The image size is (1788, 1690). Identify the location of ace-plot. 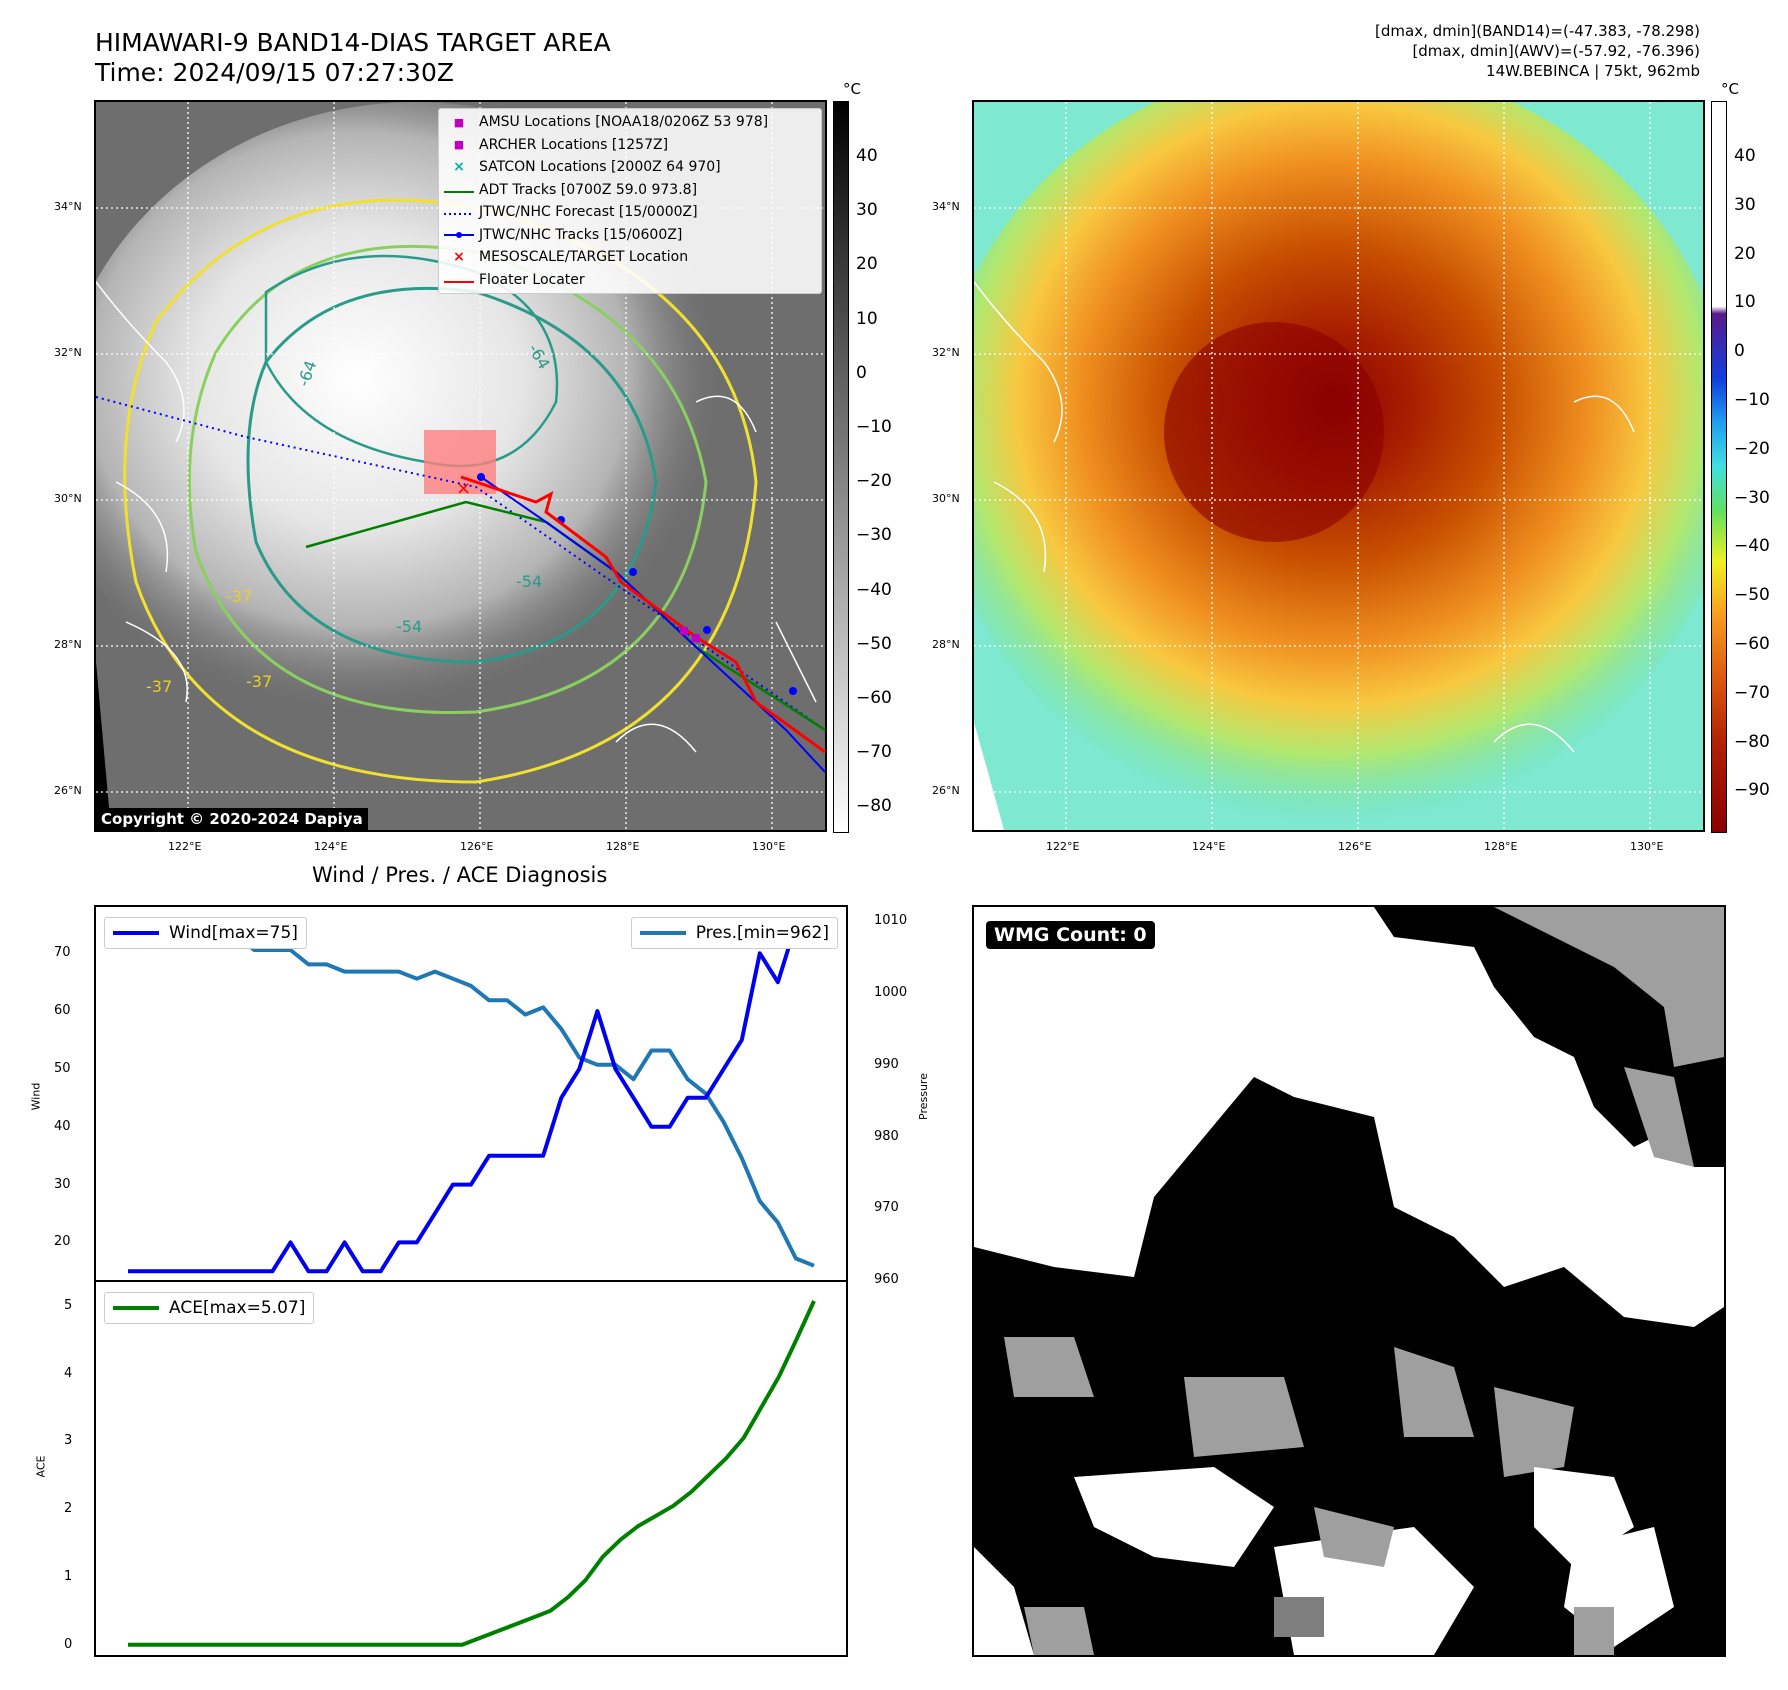
(472, 1473).